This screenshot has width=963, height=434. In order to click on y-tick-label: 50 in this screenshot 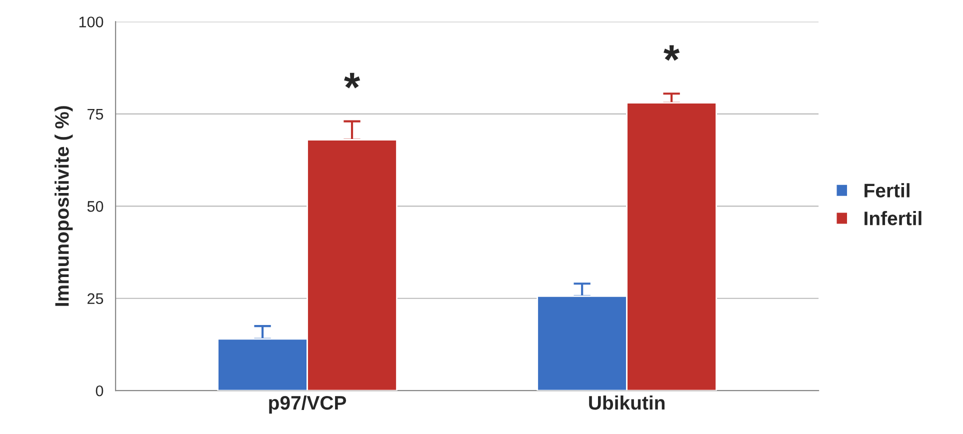, I will do `click(95, 206)`.